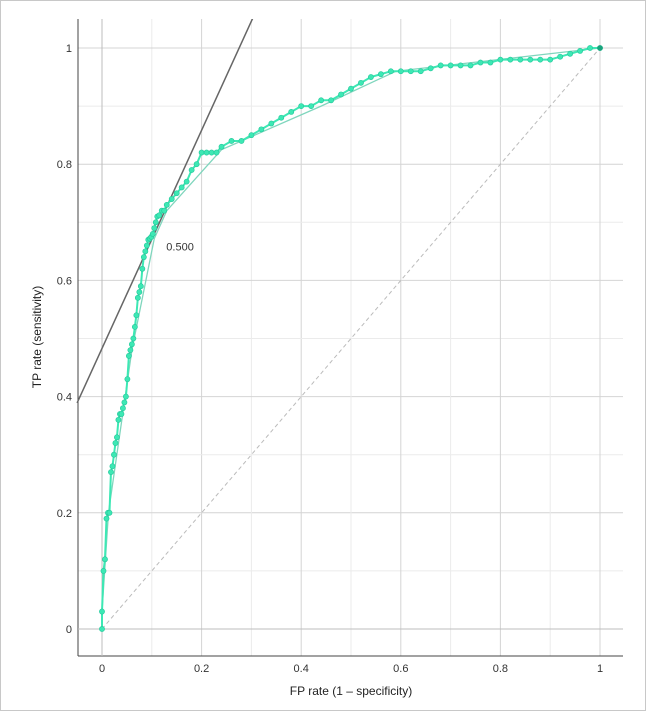  Describe the element at coordinates (600, 48) in the screenshot. I see `roc-end-point` at that location.